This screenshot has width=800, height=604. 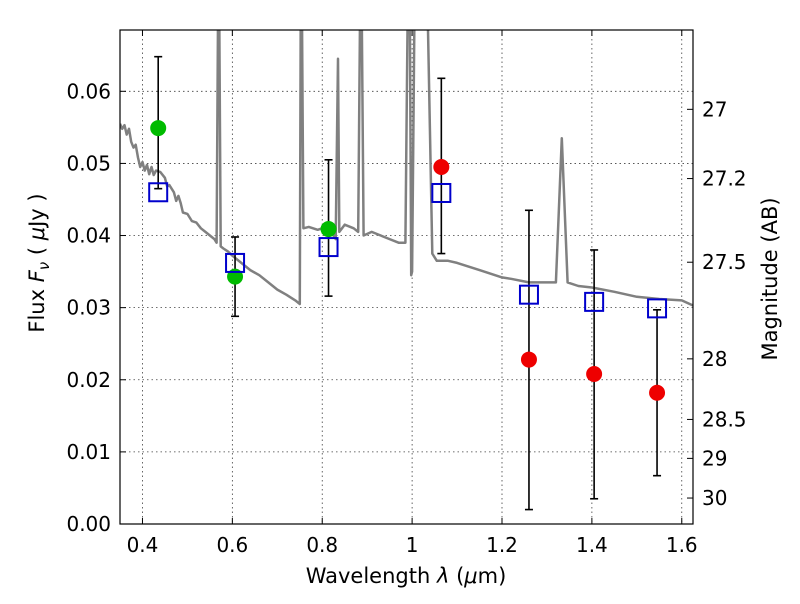 What do you see at coordinates (88, 163) in the screenshot?
I see `y-tick-label: 0.05` at bounding box center [88, 163].